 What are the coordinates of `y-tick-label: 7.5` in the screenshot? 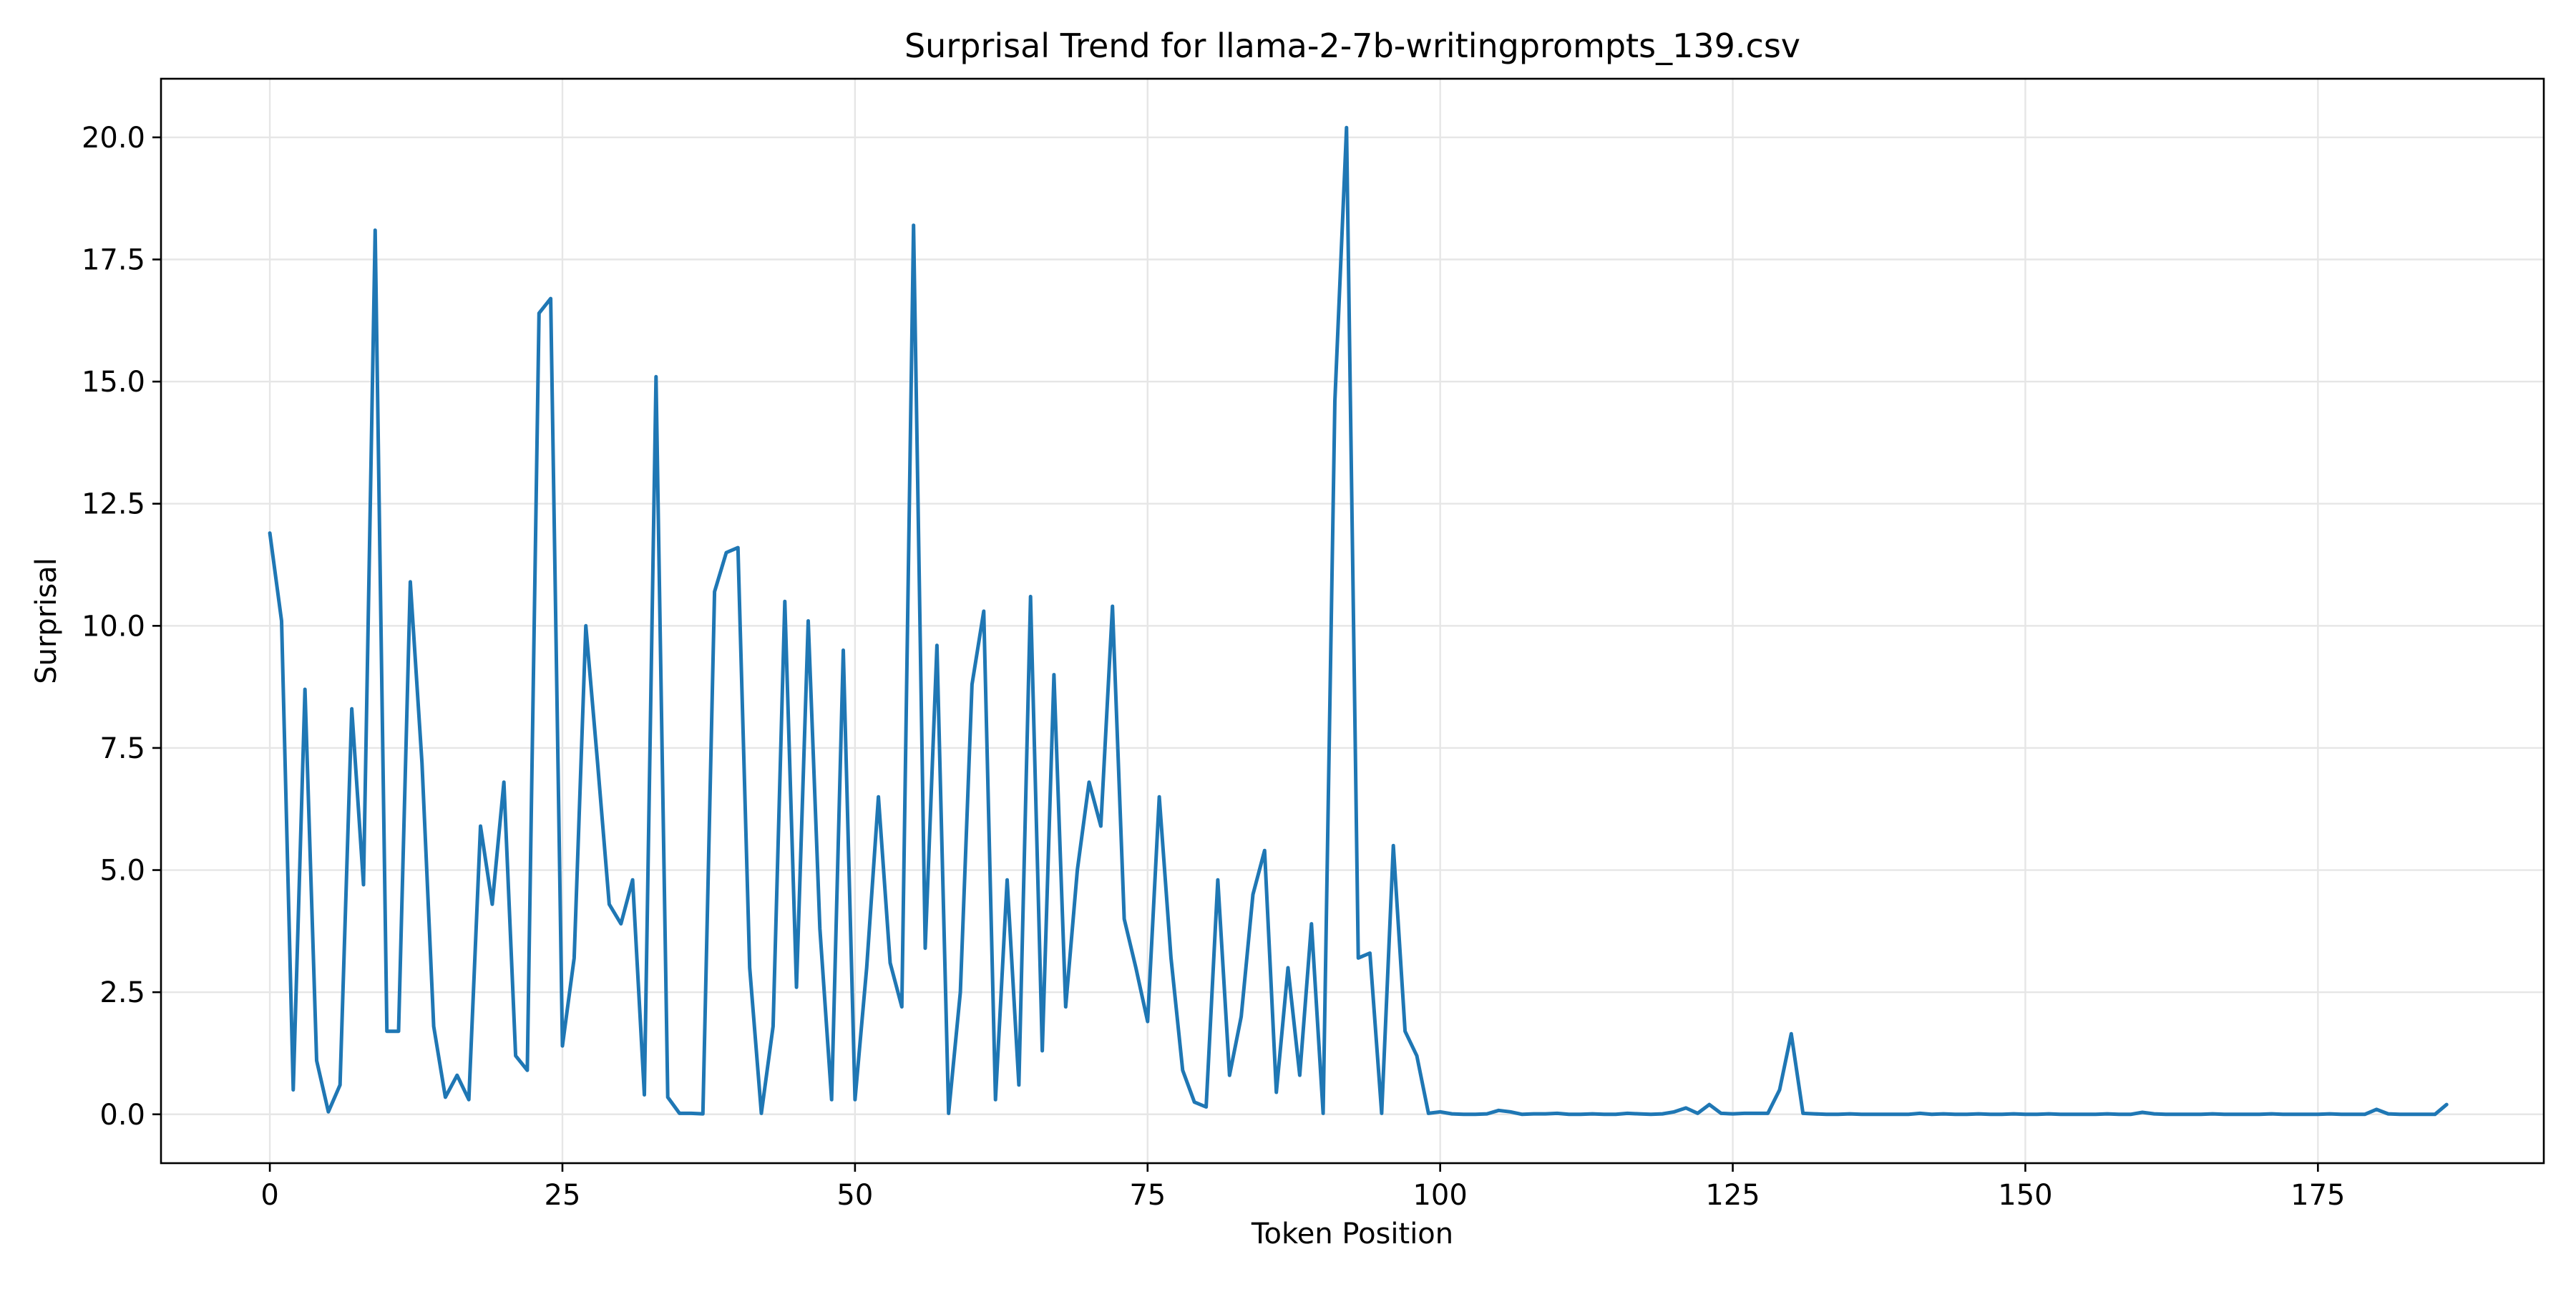 It's located at (122, 748).